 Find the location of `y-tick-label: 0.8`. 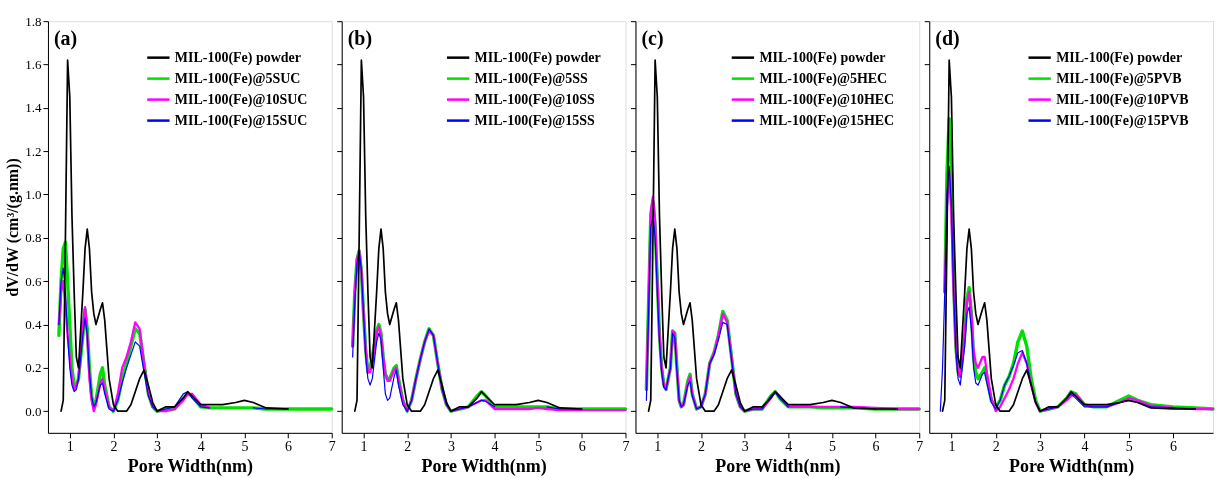

y-tick-label: 0.8 is located at coordinates (33, 238).